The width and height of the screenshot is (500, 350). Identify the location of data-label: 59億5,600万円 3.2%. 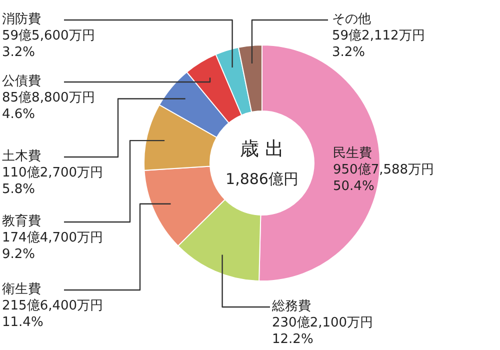
(48, 44).